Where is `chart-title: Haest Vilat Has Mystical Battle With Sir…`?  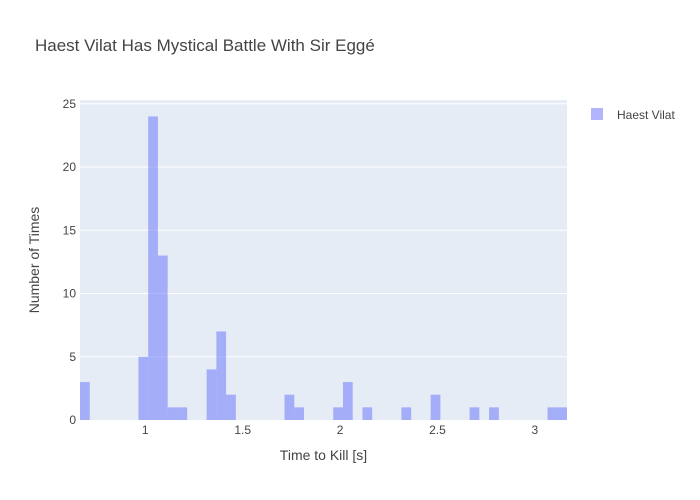
chart-title: Haest Vilat Has Mystical Battle With Sir… is located at coordinates (205, 45).